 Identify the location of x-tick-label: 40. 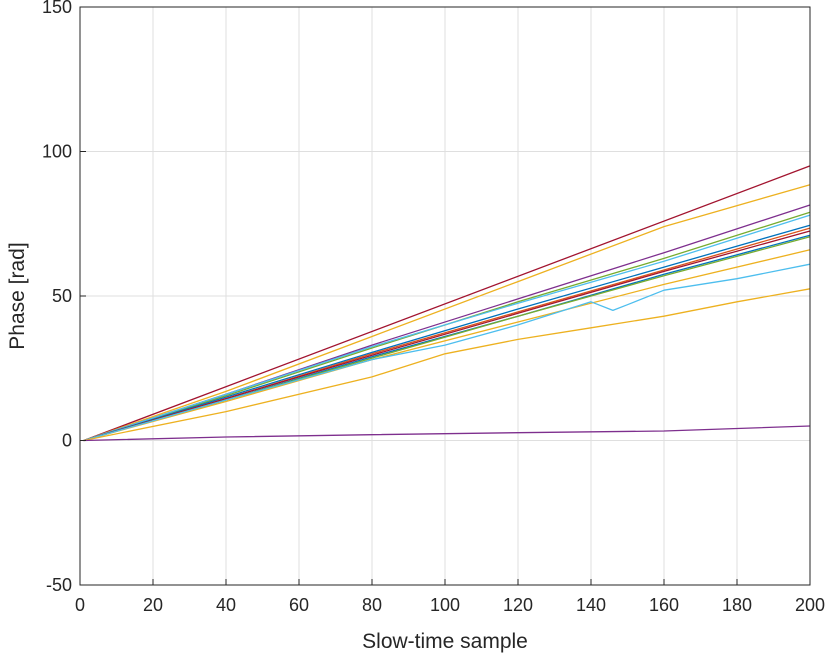
(226, 605).